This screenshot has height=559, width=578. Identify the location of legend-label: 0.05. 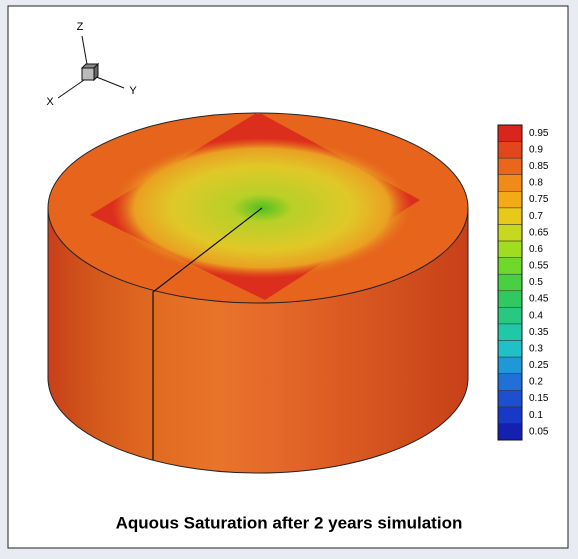
(539, 431).